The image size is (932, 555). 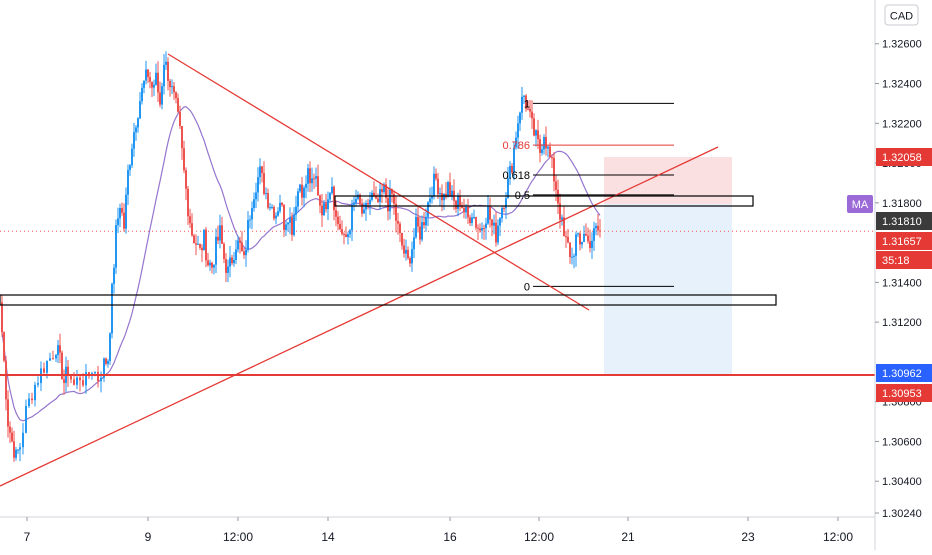 What do you see at coordinates (628, 537) in the screenshot?
I see `x-tick-label: 21` at bounding box center [628, 537].